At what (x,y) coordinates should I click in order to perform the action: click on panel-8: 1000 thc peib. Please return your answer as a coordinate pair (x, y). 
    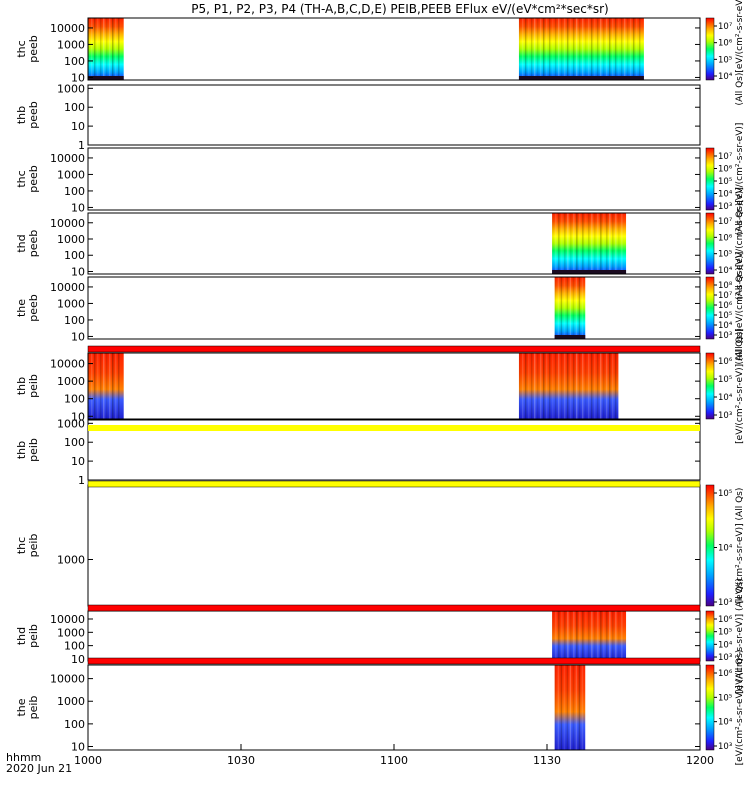
    Looking at the image, I should click on (358, 545).